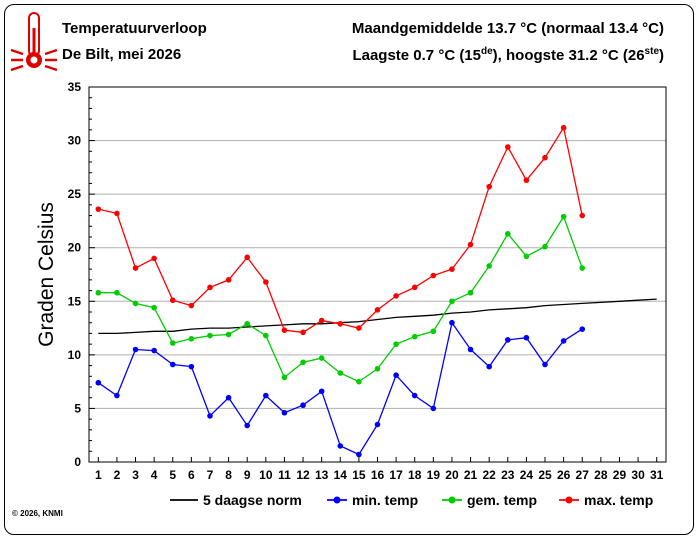 This screenshot has width=700, height=541. I want to click on y-tick-label: 10, so click(75, 355).